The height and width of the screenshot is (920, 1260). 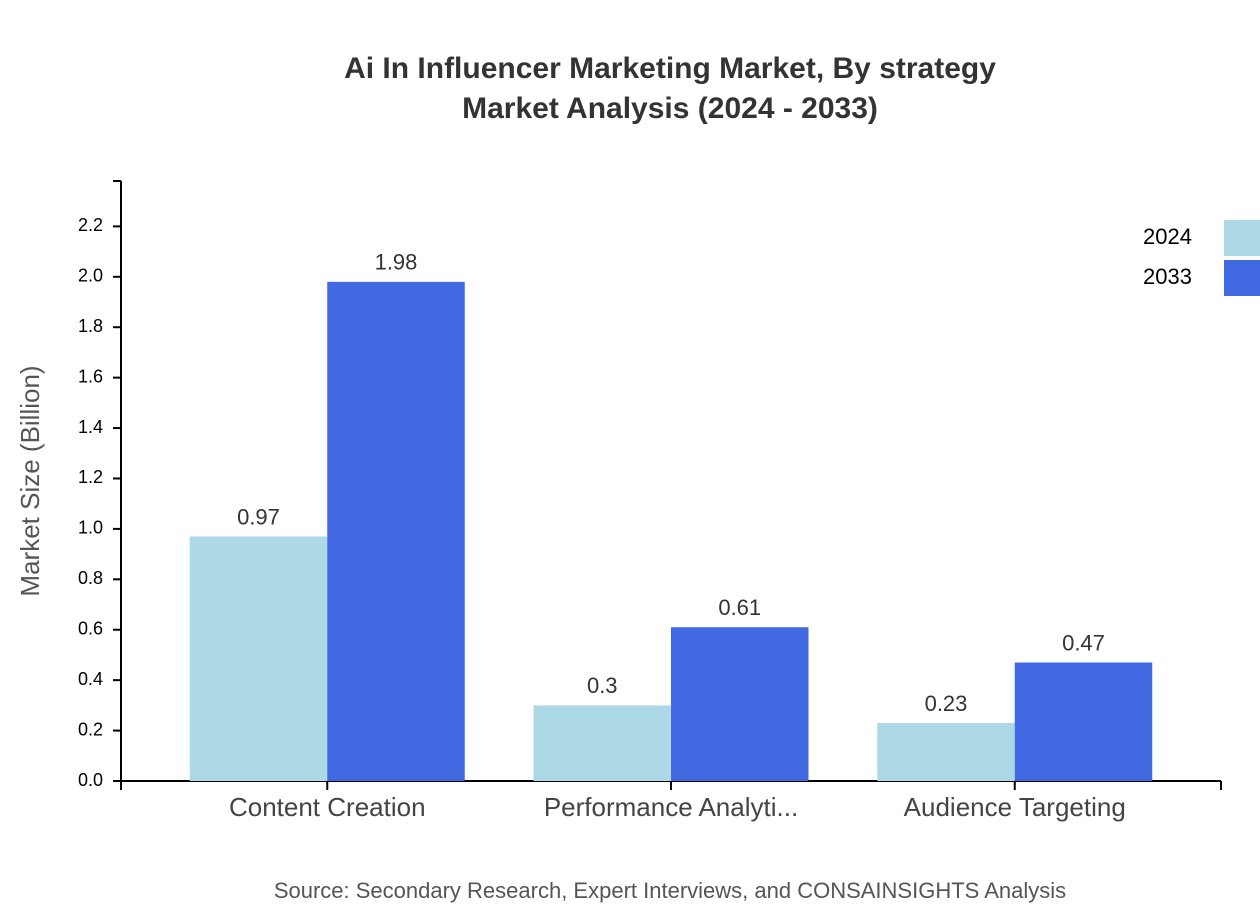 I want to click on y-tick-label: 1.0, so click(x=90, y=528).